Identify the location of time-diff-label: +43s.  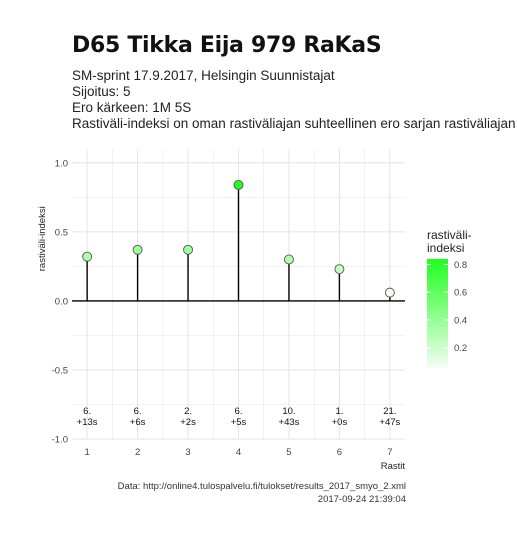
(289, 422).